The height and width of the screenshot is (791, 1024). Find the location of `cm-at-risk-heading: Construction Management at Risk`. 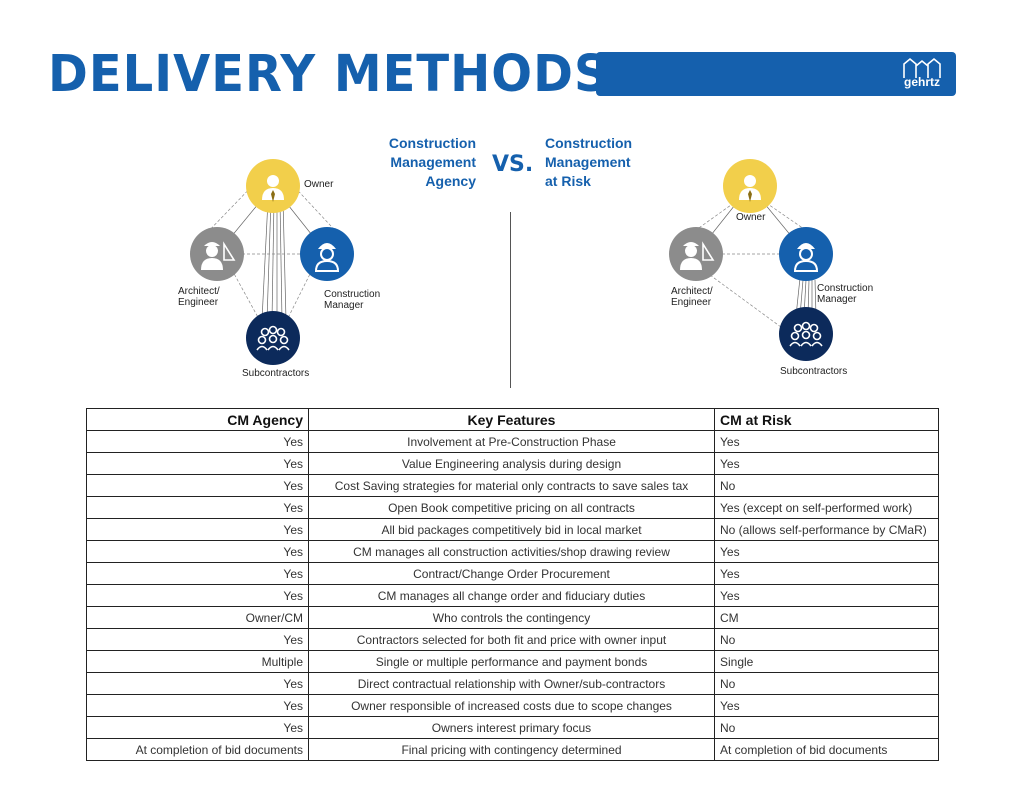

cm-at-risk-heading: Construction Management at Risk is located at coordinates (605, 162).